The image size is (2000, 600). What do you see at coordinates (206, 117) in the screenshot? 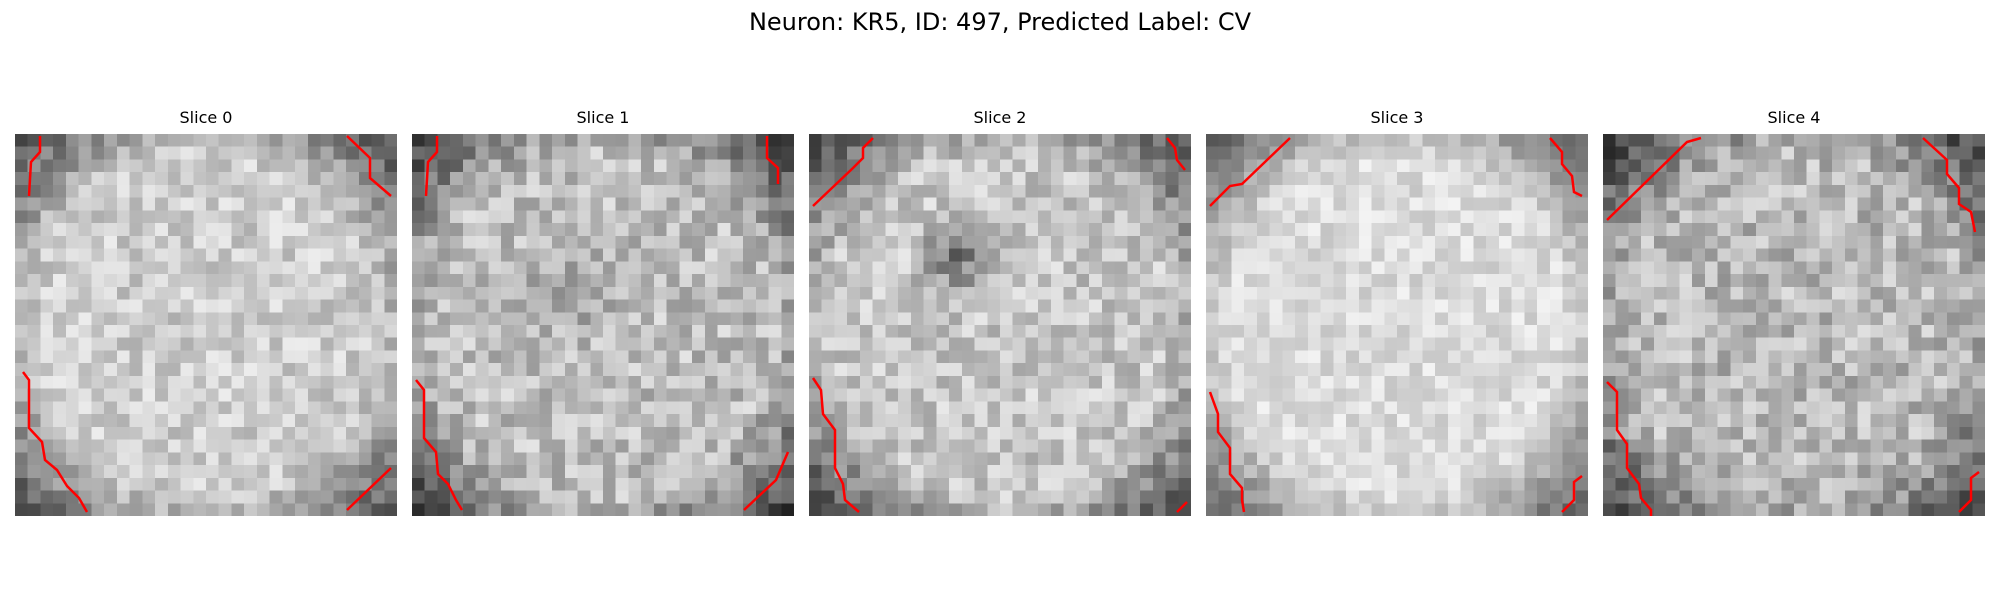
I see `slice-title: Slice 0` at bounding box center [206, 117].